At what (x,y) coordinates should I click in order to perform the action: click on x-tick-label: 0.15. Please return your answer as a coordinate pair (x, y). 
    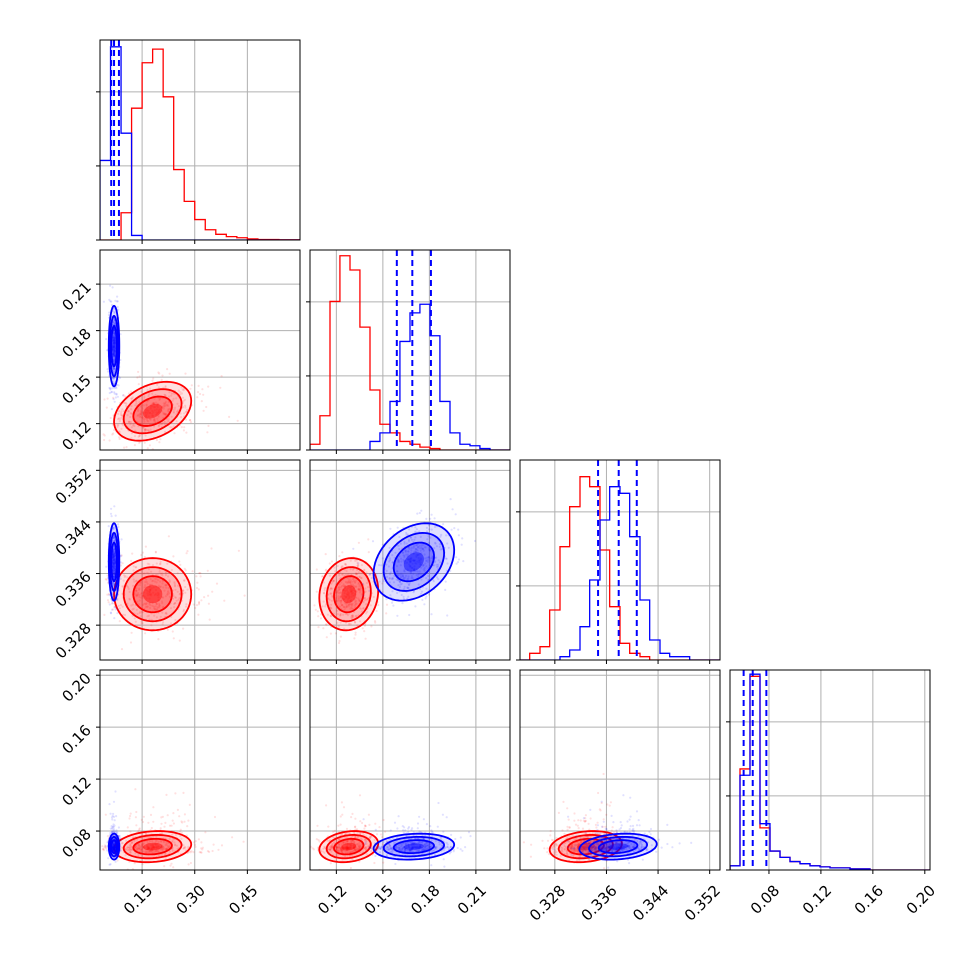
    Looking at the image, I should click on (379, 900).